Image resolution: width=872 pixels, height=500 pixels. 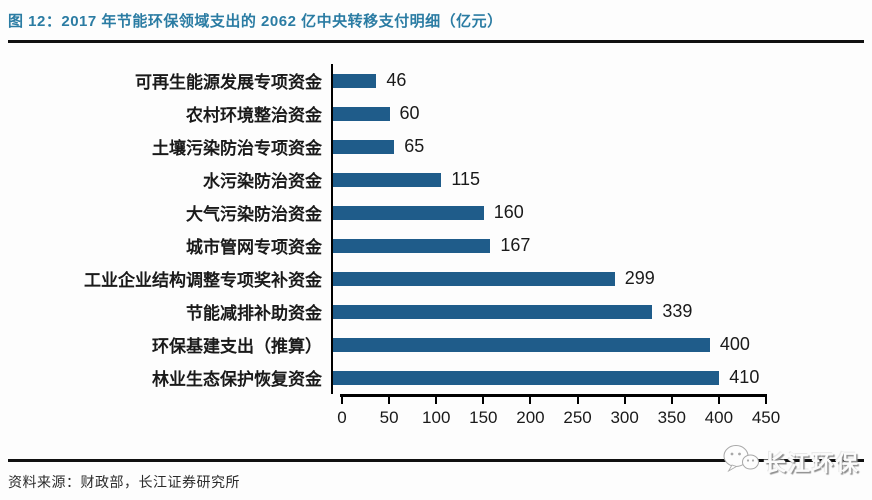 What do you see at coordinates (466, 179) in the screenshot?
I see `value-label: 115` at bounding box center [466, 179].